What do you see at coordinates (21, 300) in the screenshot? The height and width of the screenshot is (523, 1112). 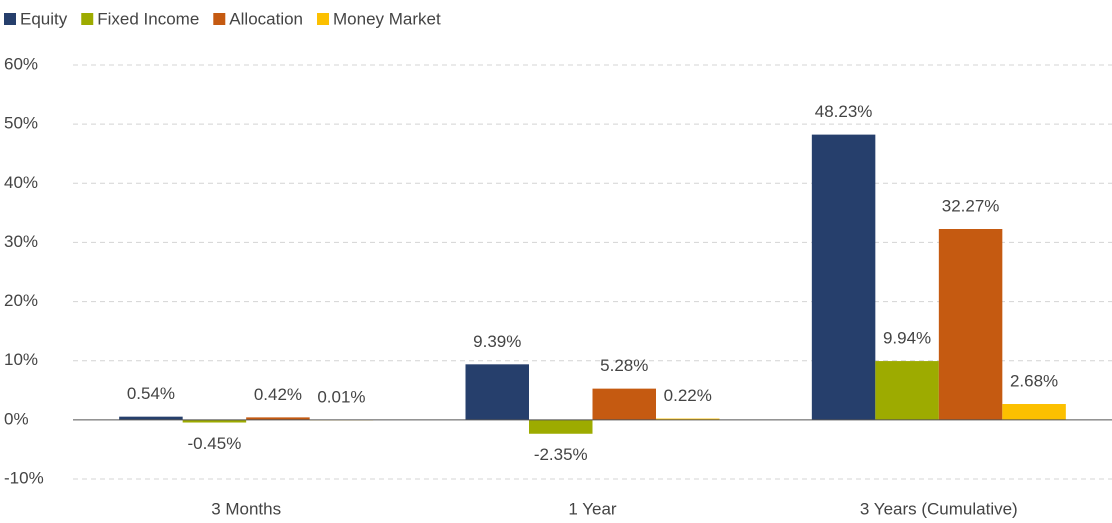 I see `y-tick-label: 20%` at bounding box center [21, 300].